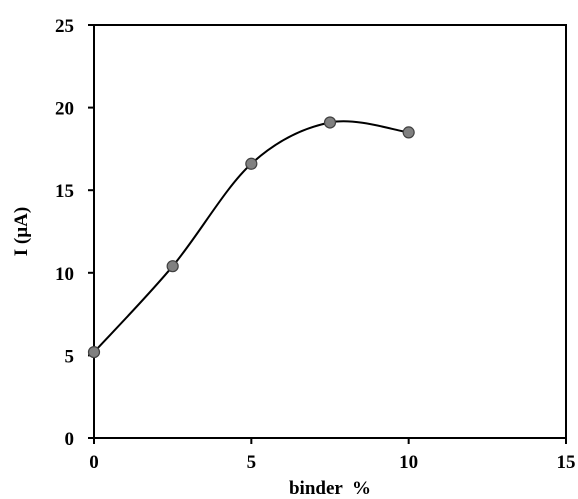 This screenshot has height=499, width=578. Describe the element at coordinates (64, 109) in the screenshot. I see `y-tick-label: 20` at that location.